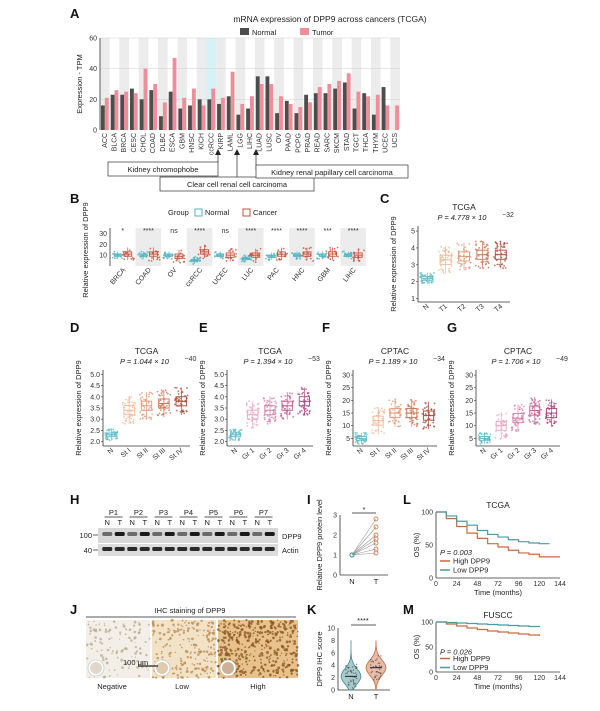 This screenshot has width=600, height=711. What do you see at coordinates (443, 308) in the screenshot?
I see `panel-c-x-t1: T1` at bounding box center [443, 308].